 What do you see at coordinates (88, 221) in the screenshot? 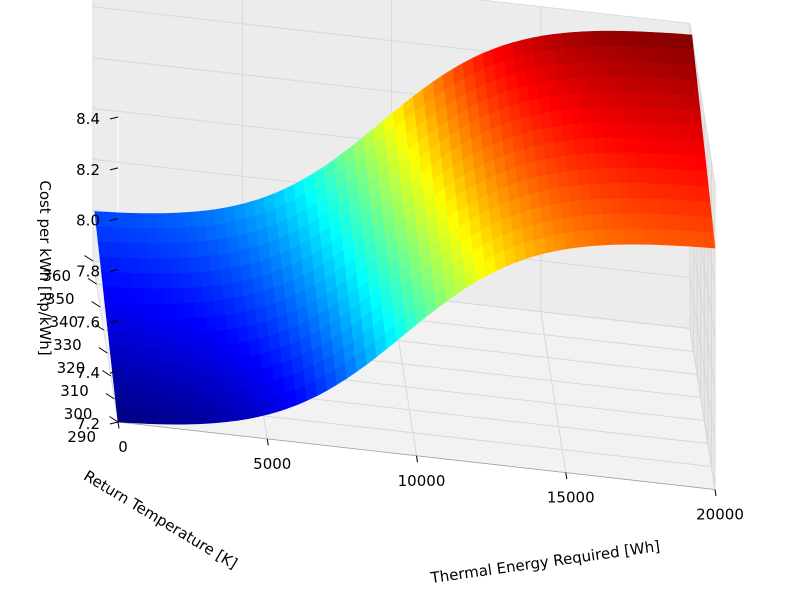
I see `z-tick-label: 8.0` at bounding box center [88, 221].